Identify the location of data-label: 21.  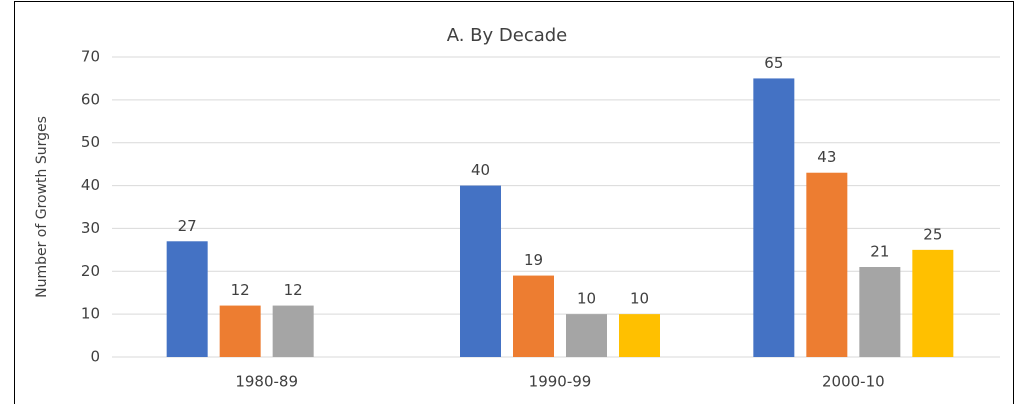
(879, 252).